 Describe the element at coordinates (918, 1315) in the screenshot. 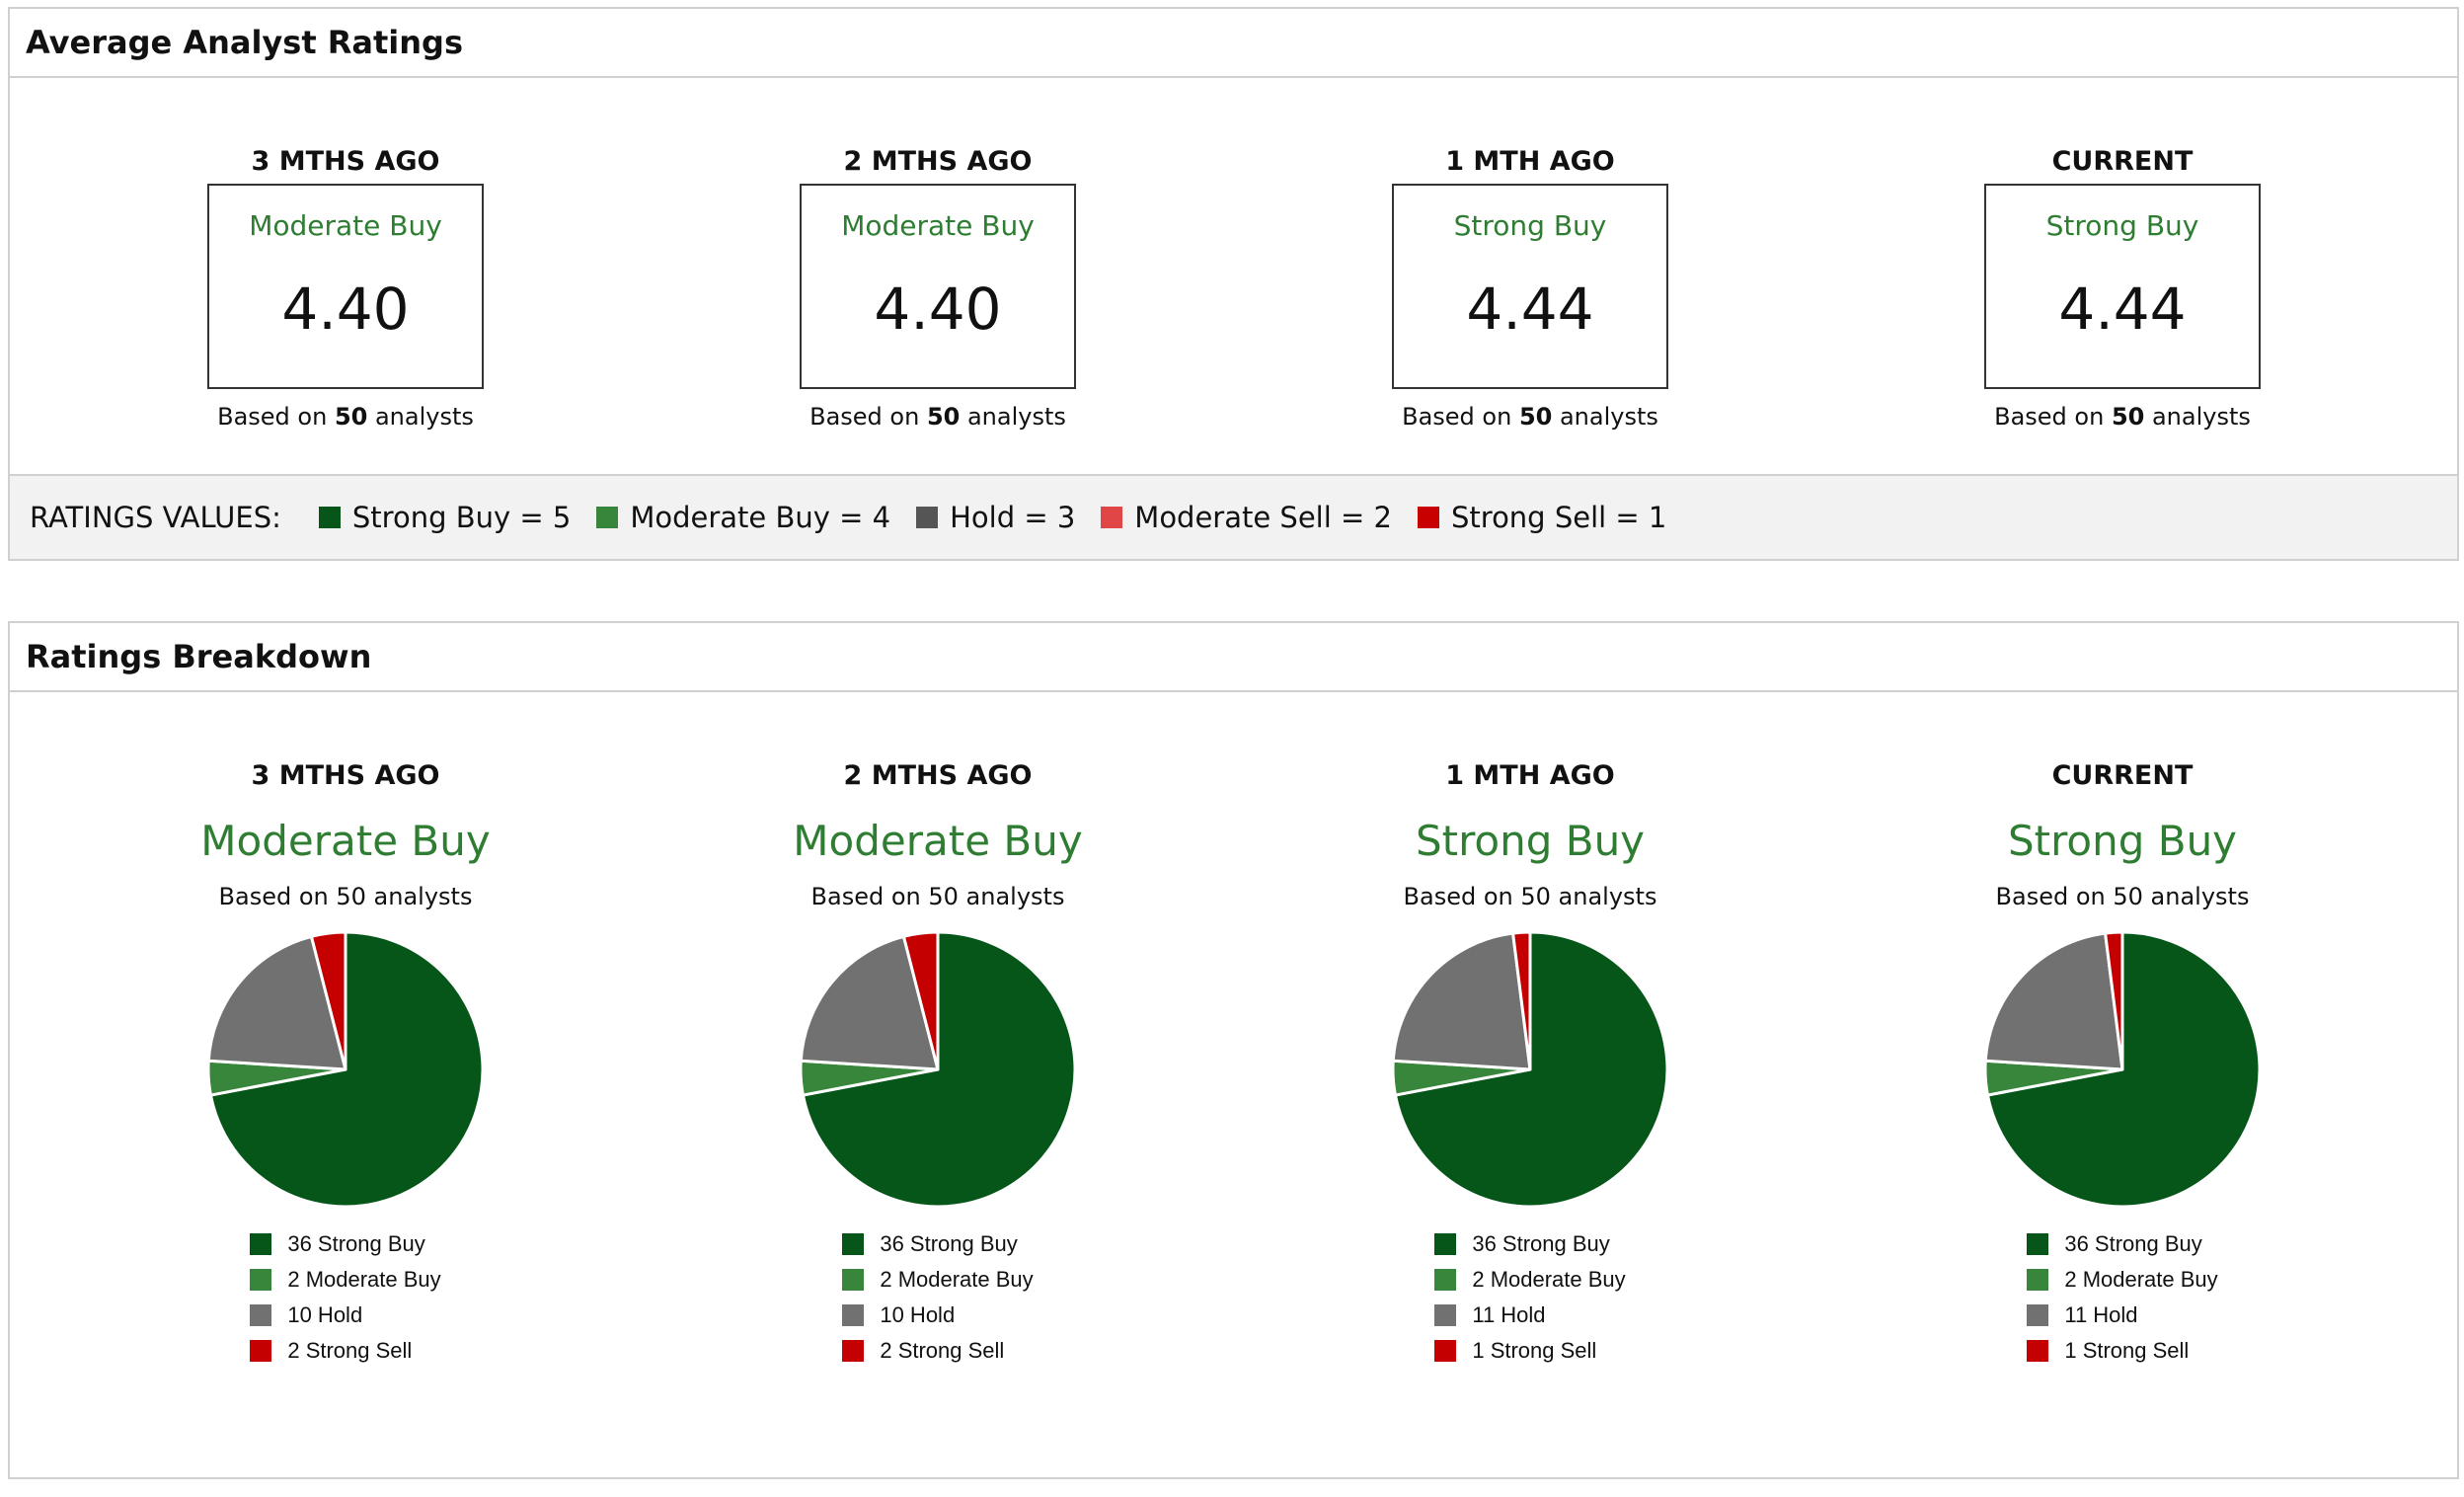

I see `legend-label: 10 Hold` at that location.